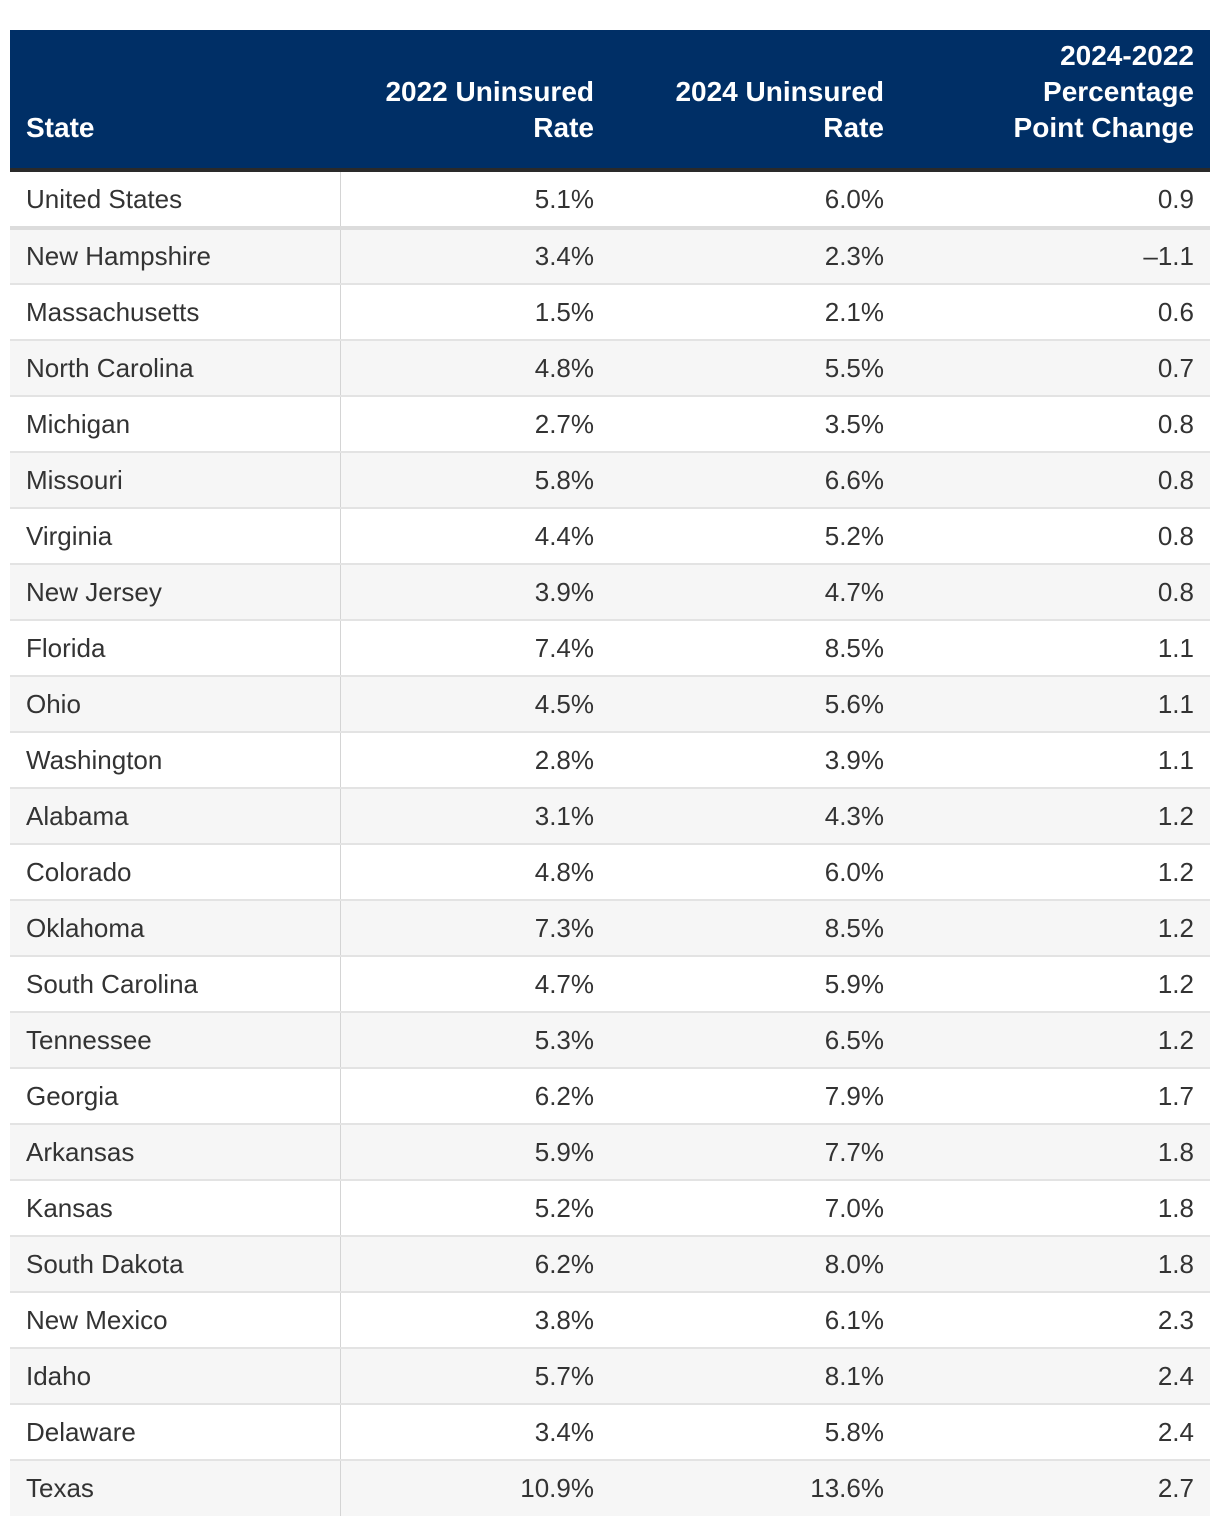 This screenshot has height=1528, width=1220. What do you see at coordinates (475, 1488) in the screenshot?
I see `rate-2022-cell: 10.9%` at bounding box center [475, 1488].